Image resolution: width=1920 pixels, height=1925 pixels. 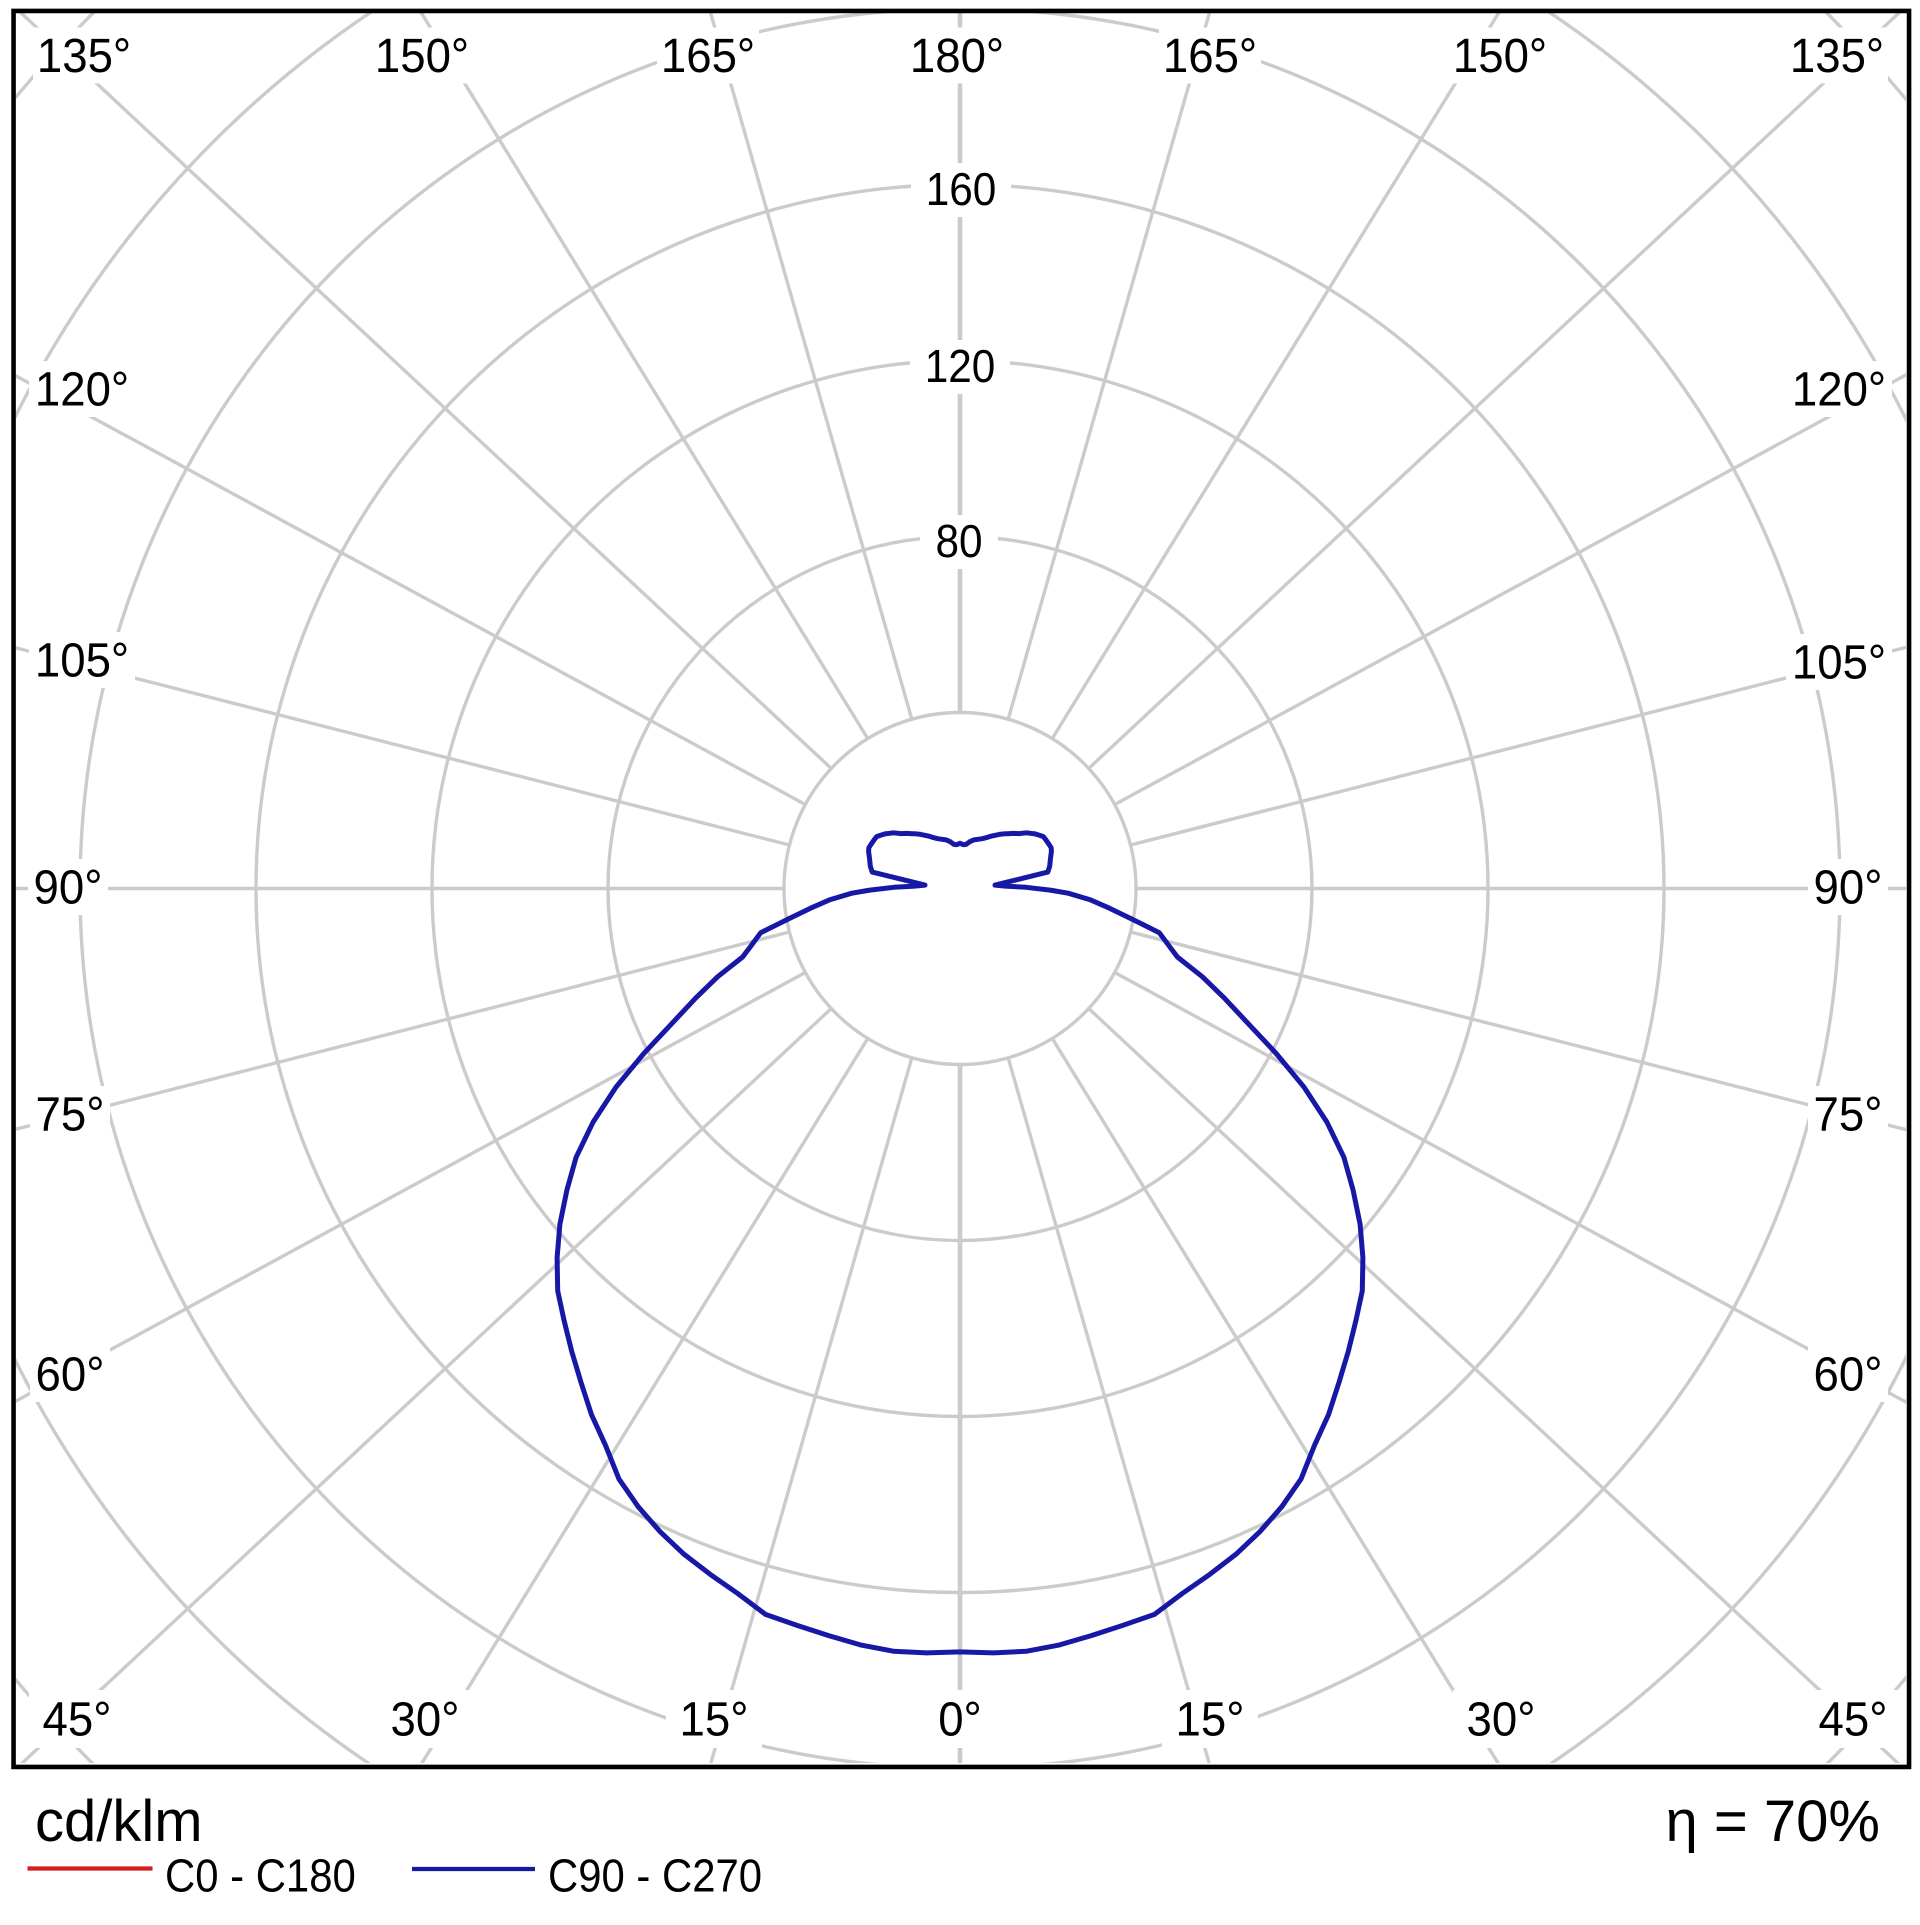 I want to click on svg-text: C0 - C180, so click(x=260, y=1876).